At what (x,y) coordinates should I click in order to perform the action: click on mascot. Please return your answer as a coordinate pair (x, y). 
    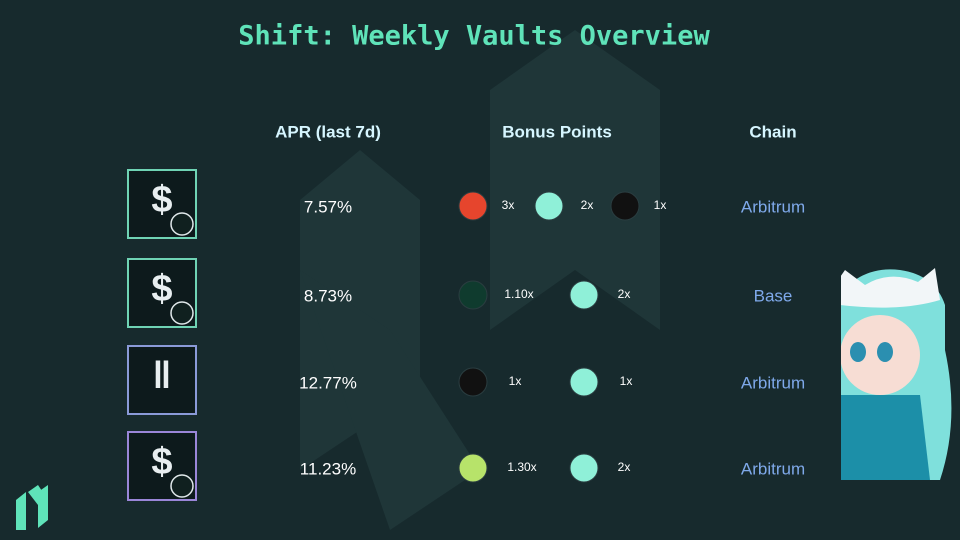
    Looking at the image, I should click on (893, 376).